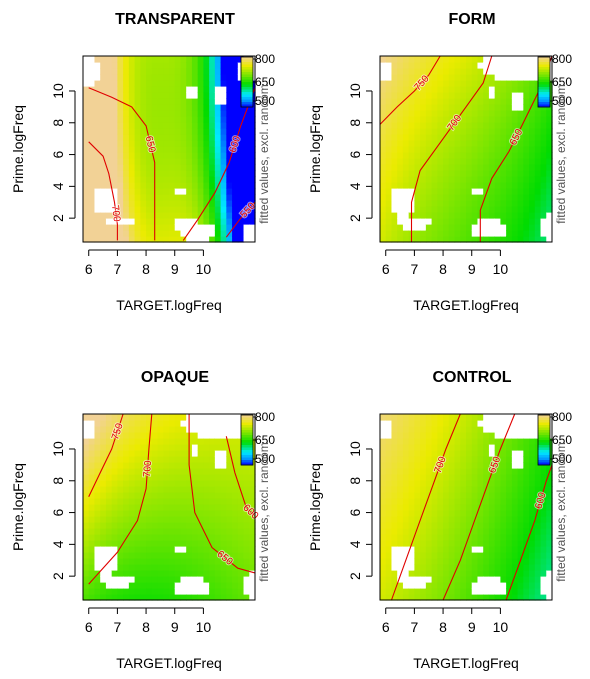 The width and height of the screenshot is (590, 679). Describe the element at coordinates (169, 305) in the screenshot. I see `x-axis-label: TARGET.logFreq` at that location.